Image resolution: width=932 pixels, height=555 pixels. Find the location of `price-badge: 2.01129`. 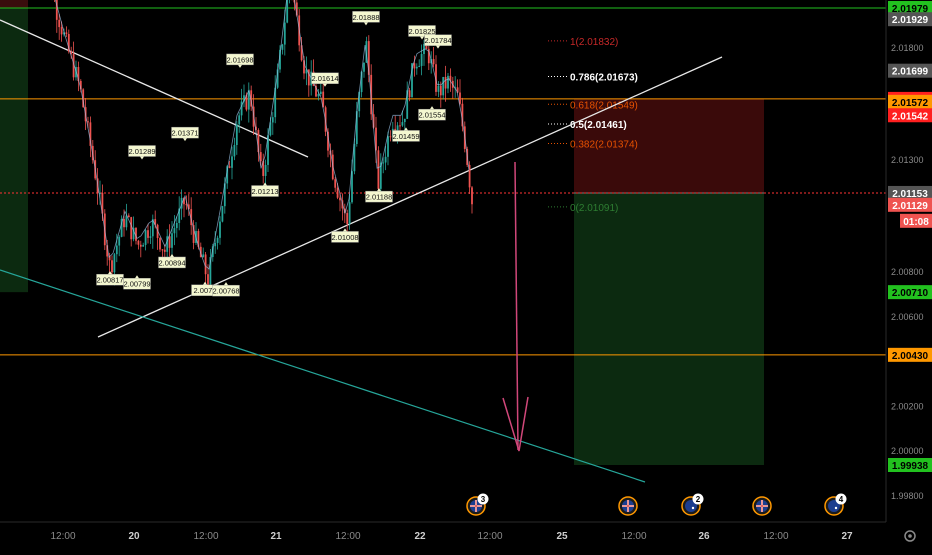

price-badge: 2.01129 is located at coordinates (910, 205).